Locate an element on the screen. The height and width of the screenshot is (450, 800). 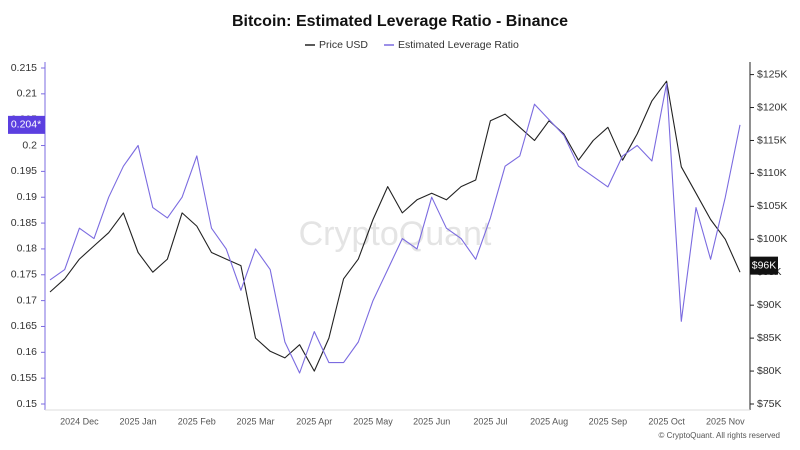
x-tick-label: 2025 Apr is located at coordinates (314, 421).